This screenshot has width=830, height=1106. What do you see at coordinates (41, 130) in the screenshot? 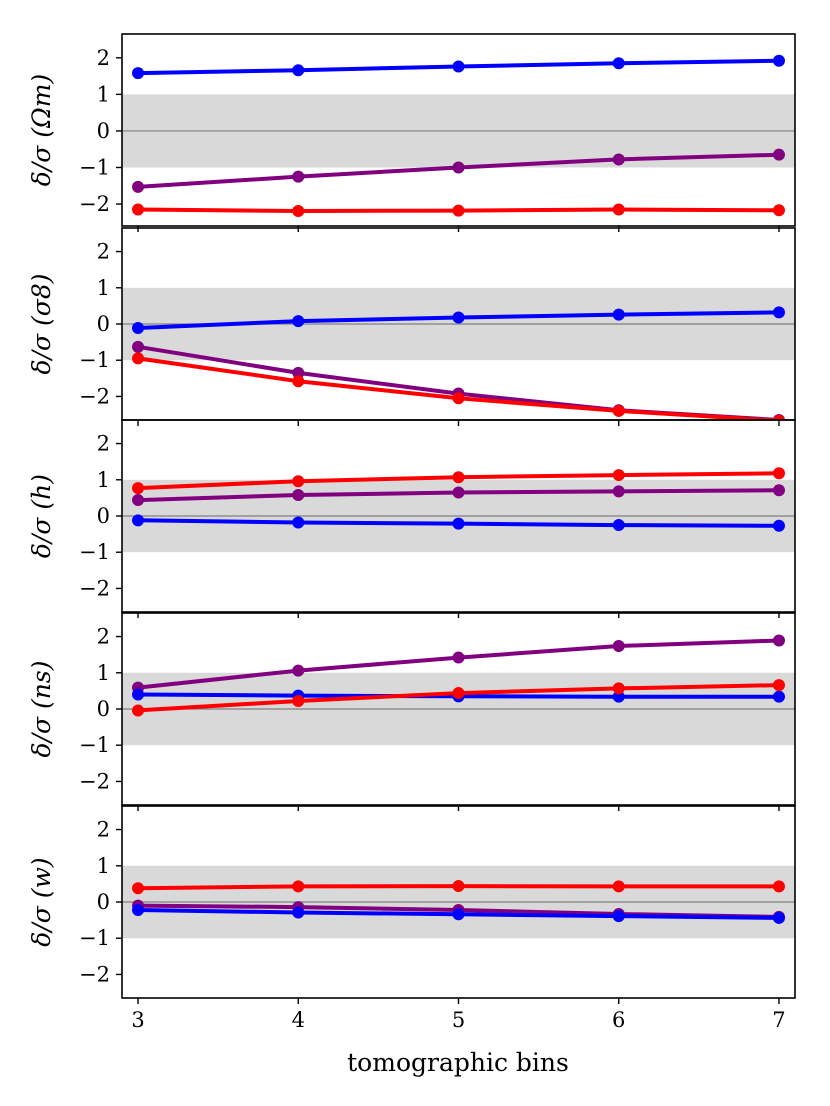
I see `y-axis-label: δ/σ (Ωm)` at bounding box center [41, 130].